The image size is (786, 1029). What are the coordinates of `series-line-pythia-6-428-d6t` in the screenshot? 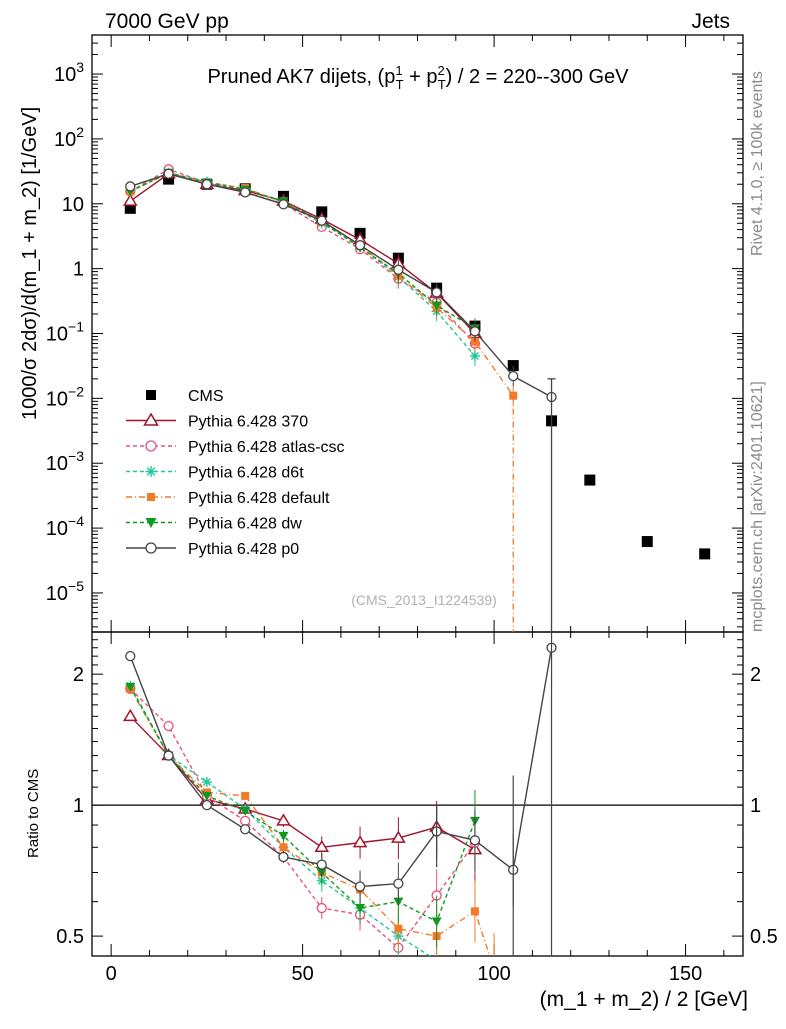 It's located at (302, 264).